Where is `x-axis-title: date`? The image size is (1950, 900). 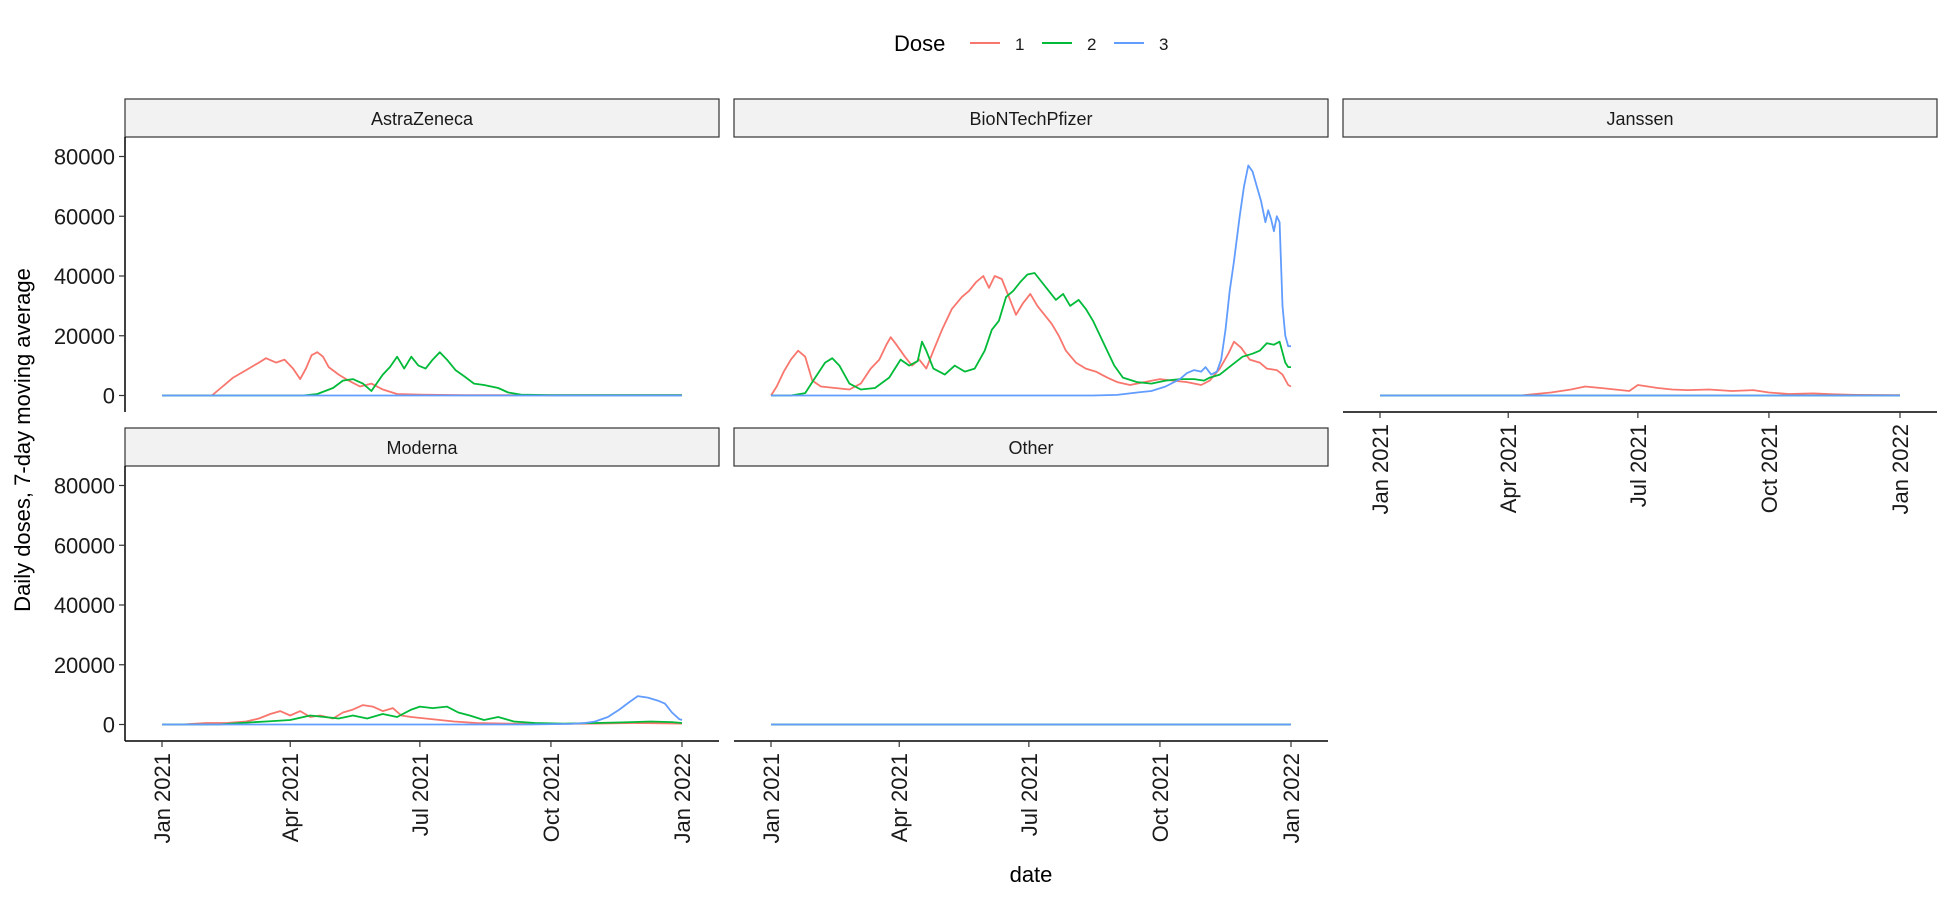
x-axis-title: date is located at coordinates (1031, 874).